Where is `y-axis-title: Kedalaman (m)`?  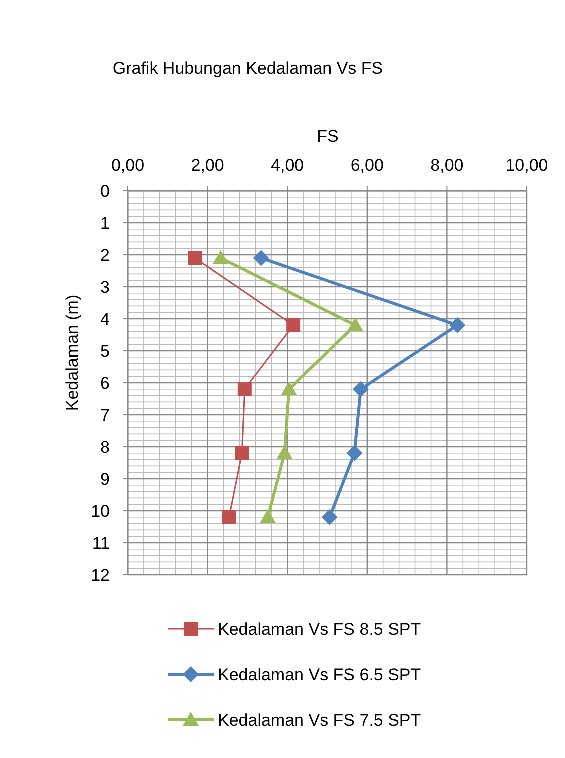
y-axis-title: Kedalaman (m) is located at coordinates (72, 353).